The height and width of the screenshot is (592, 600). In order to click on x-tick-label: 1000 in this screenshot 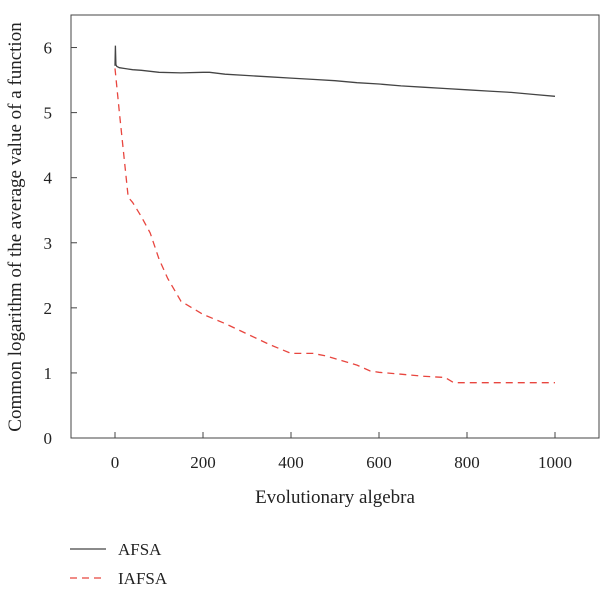, I will do `click(555, 462)`.